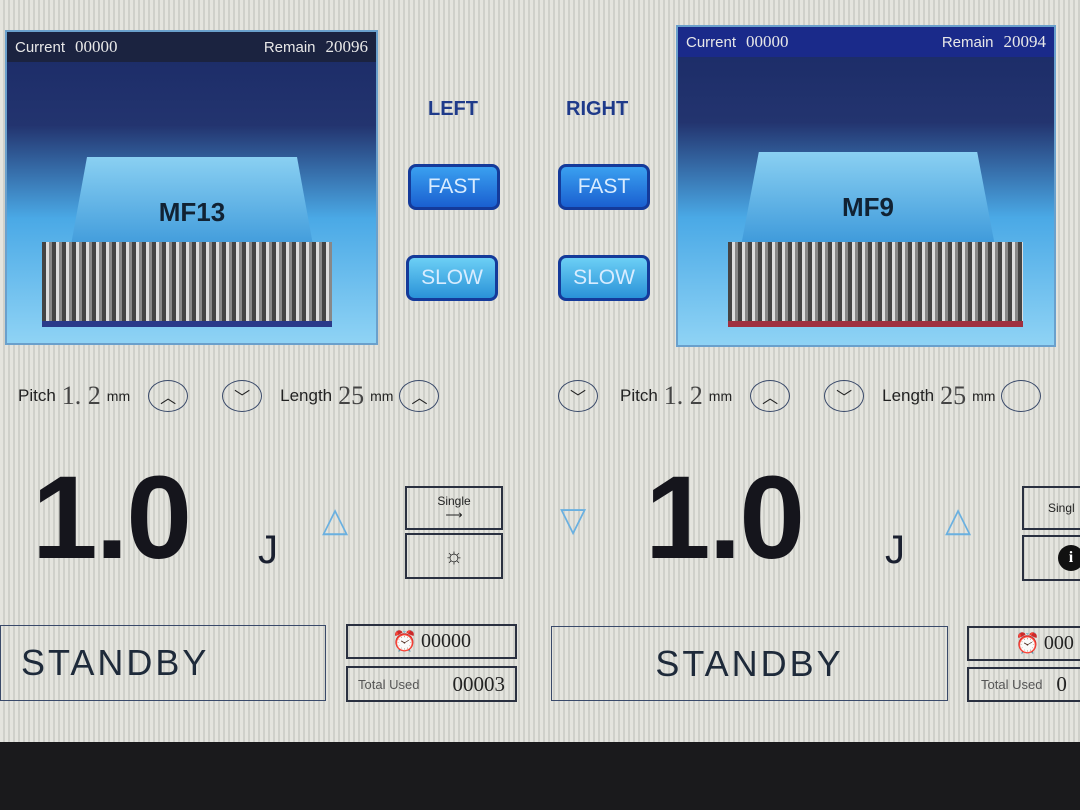 The height and width of the screenshot is (810, 1080). I want to click on left-timer-display: ⏰ 00000, so click(431, 641).